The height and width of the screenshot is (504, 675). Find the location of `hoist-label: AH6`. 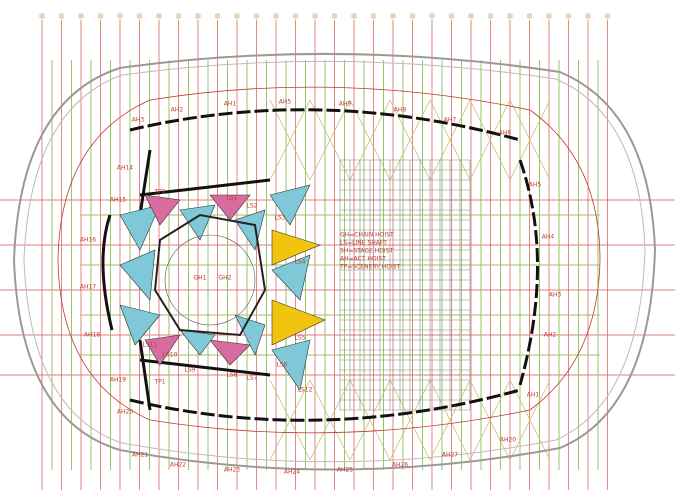

hoist-label: AH6 is located at coordinates (505, 133).